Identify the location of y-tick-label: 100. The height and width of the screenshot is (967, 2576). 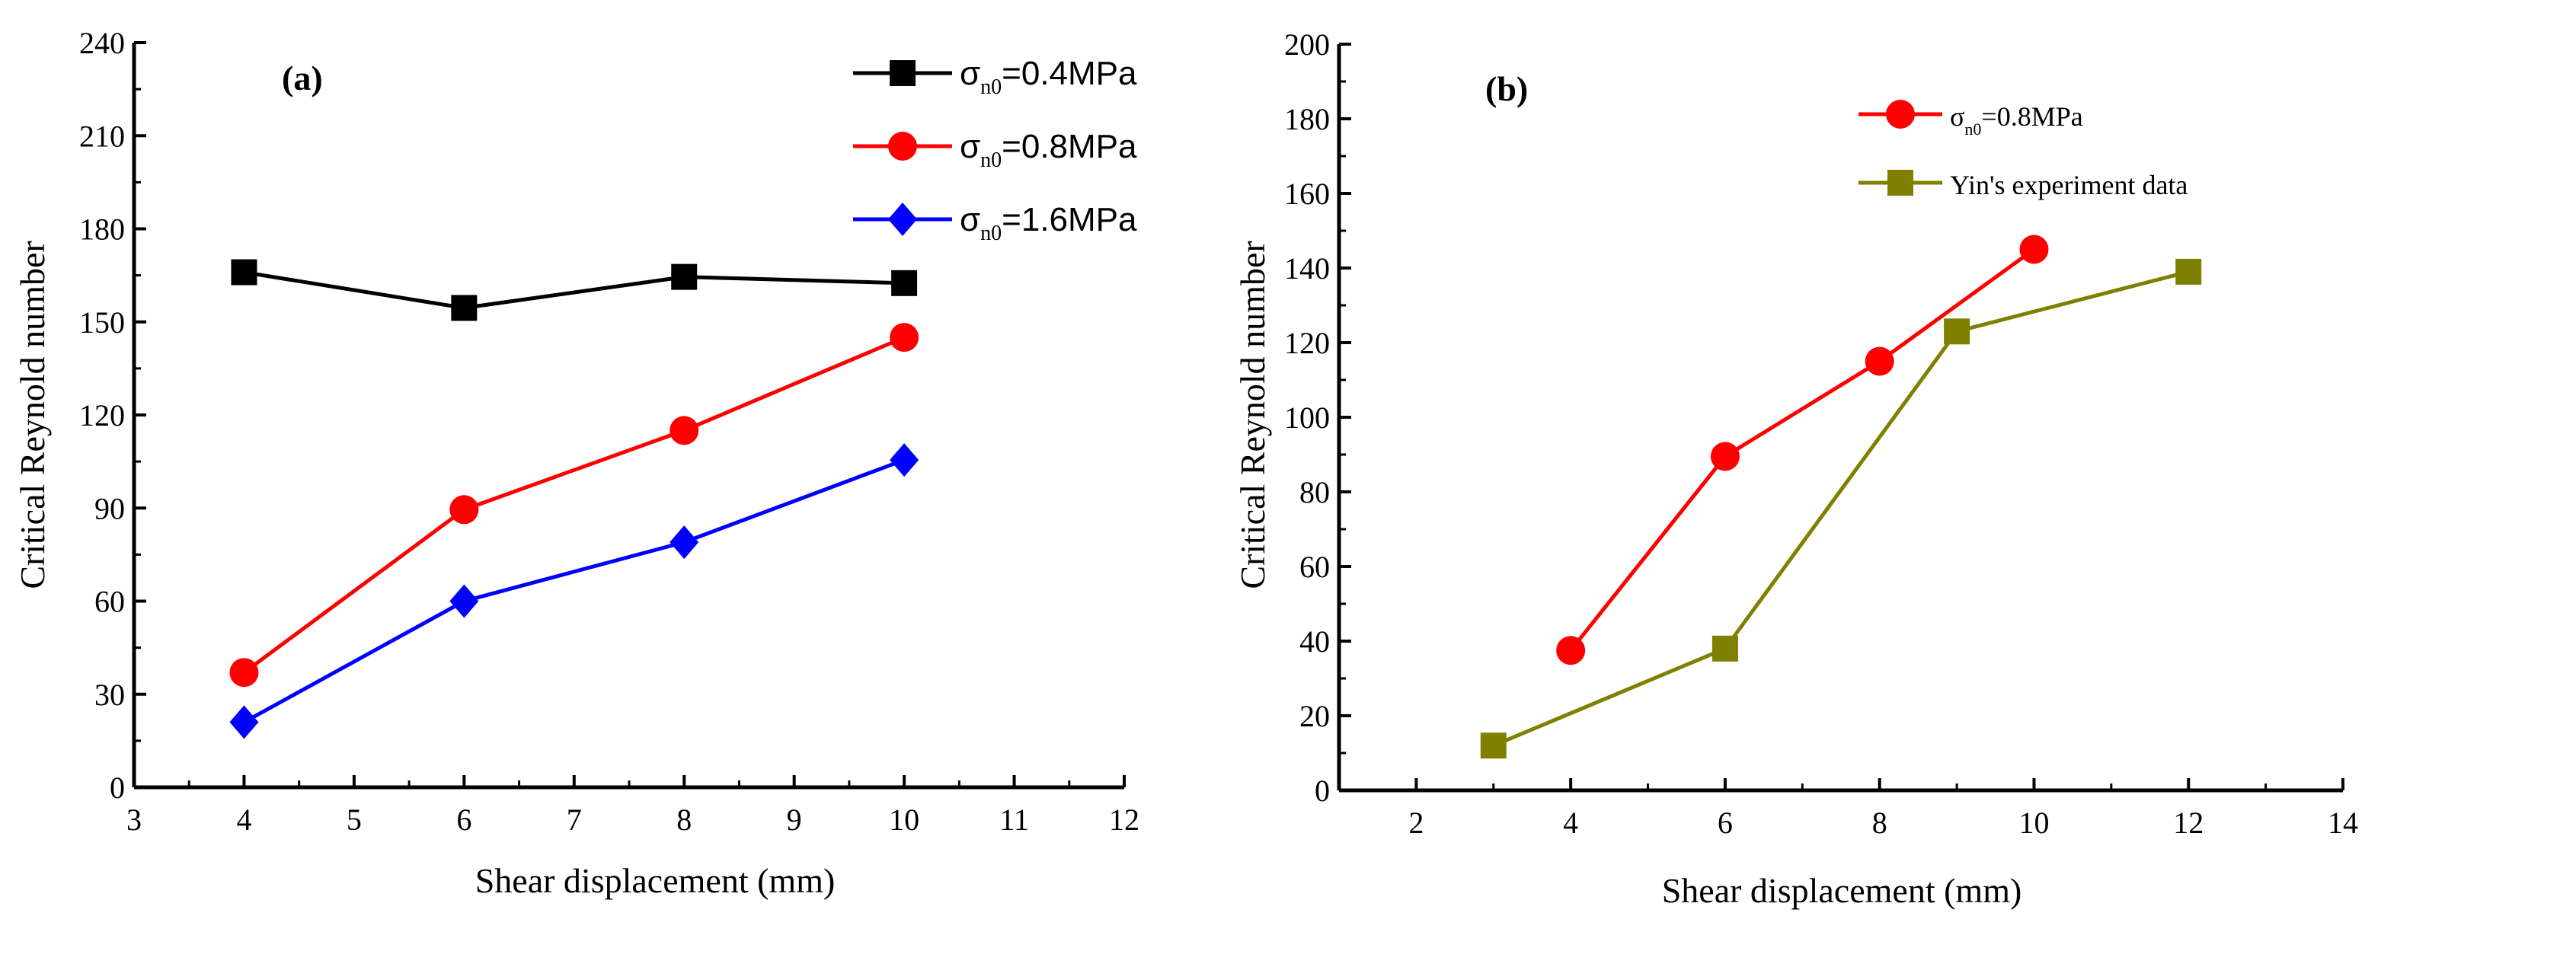
(1307, 418).